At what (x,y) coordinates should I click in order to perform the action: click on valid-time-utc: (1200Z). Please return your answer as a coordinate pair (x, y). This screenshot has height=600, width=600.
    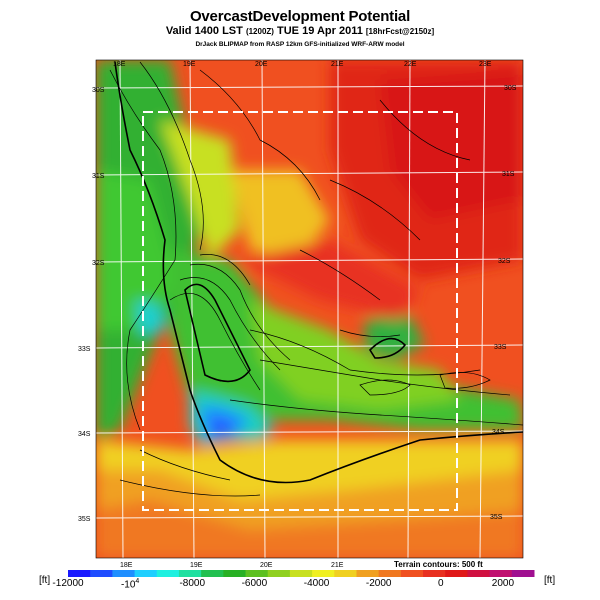
    Looking at the image, I should click on (259, 31).